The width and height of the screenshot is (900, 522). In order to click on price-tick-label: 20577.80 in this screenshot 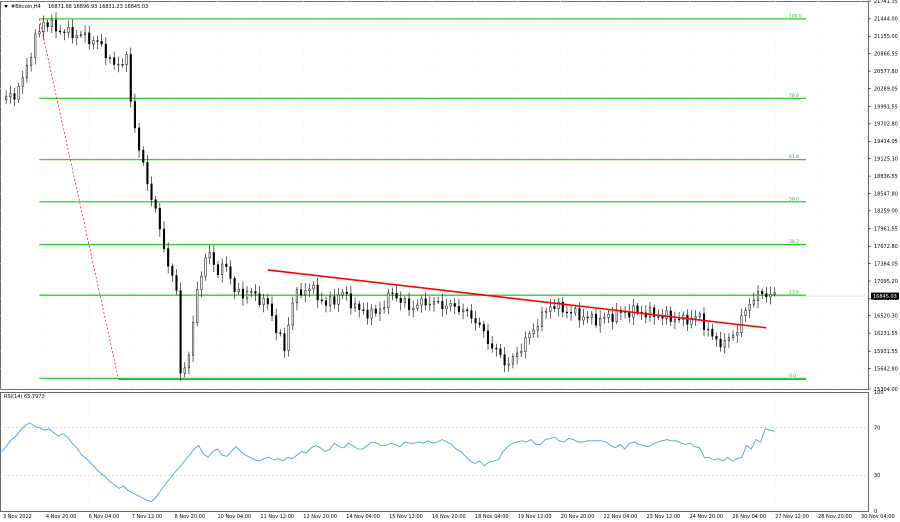, I will do `click(886, 72)`.